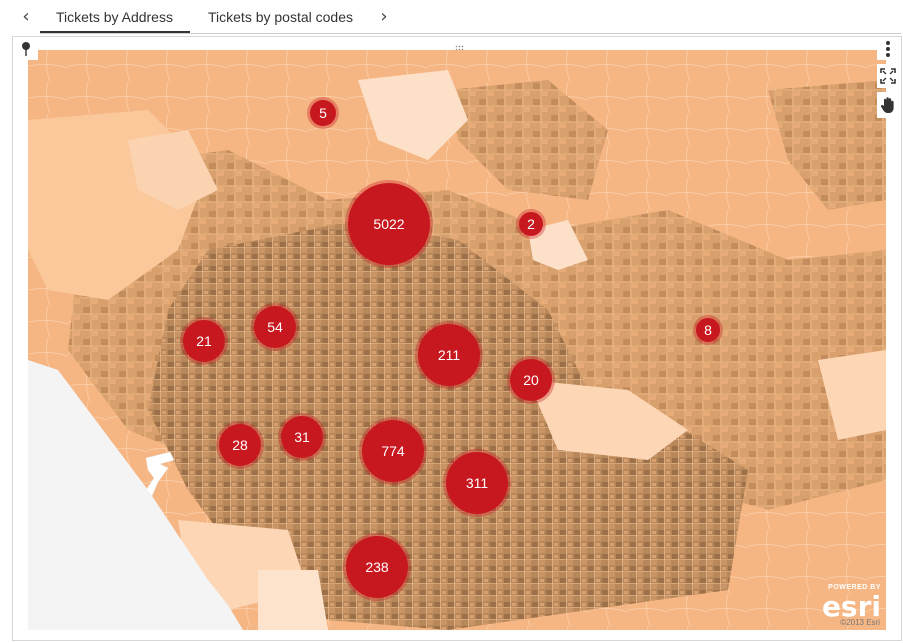  What do you see at coordinates (275, 327) in the screenshot?
I see `cluster-marker: 54` at bounding box center [275, 327].